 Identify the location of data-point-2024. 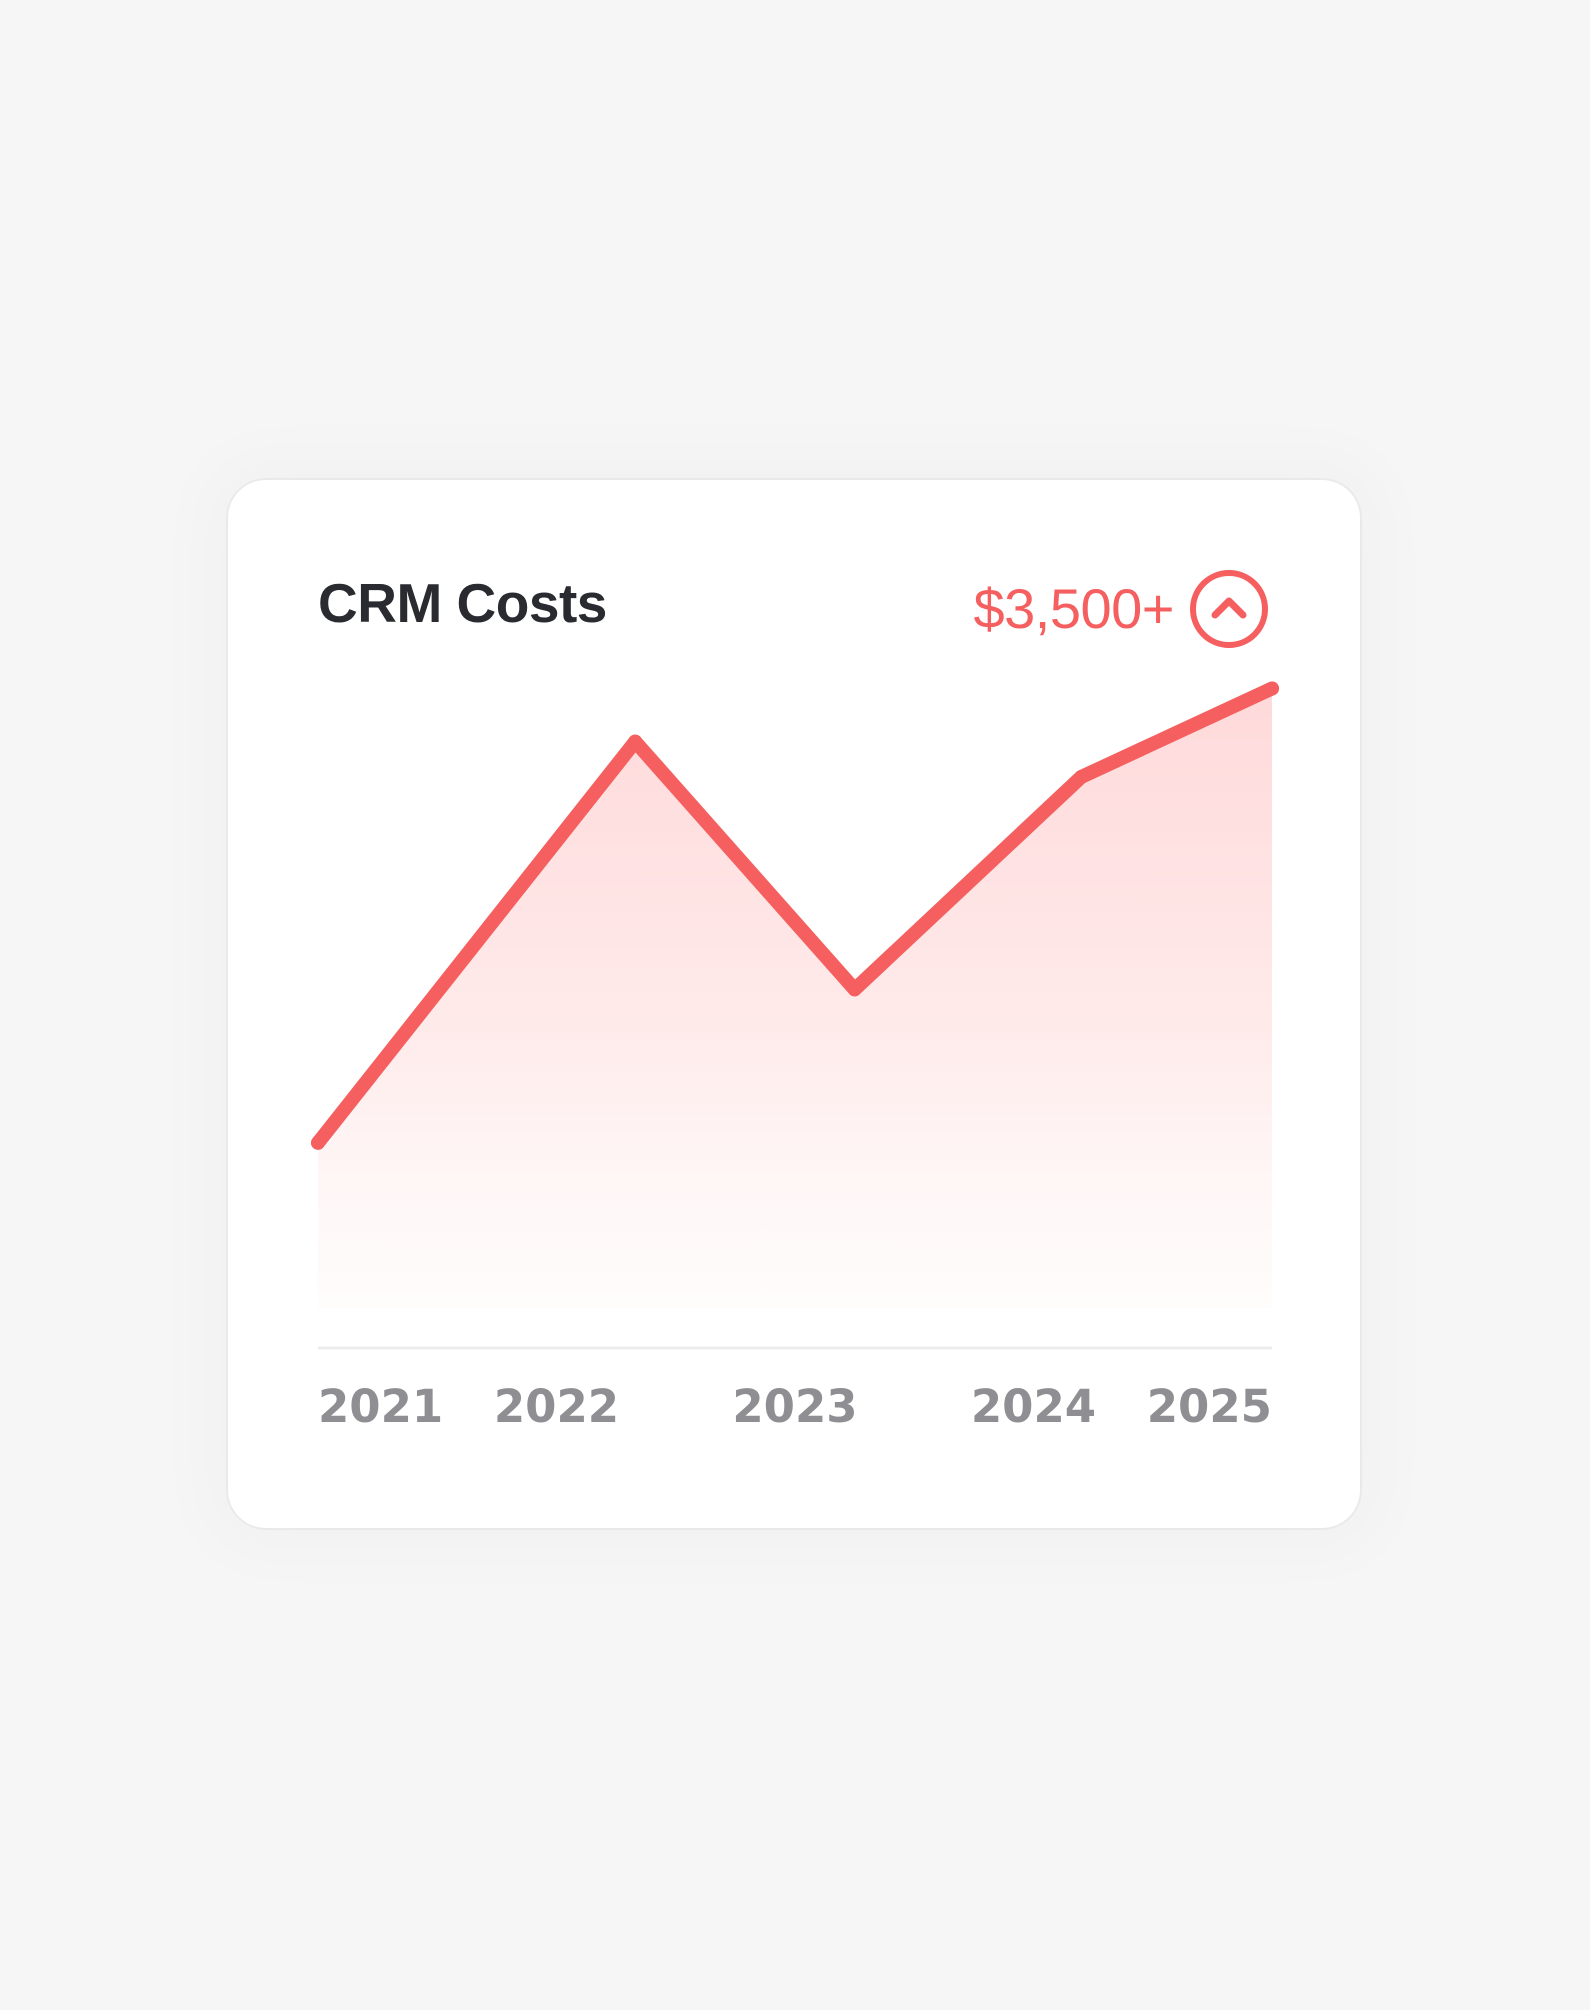
(1081, 777).